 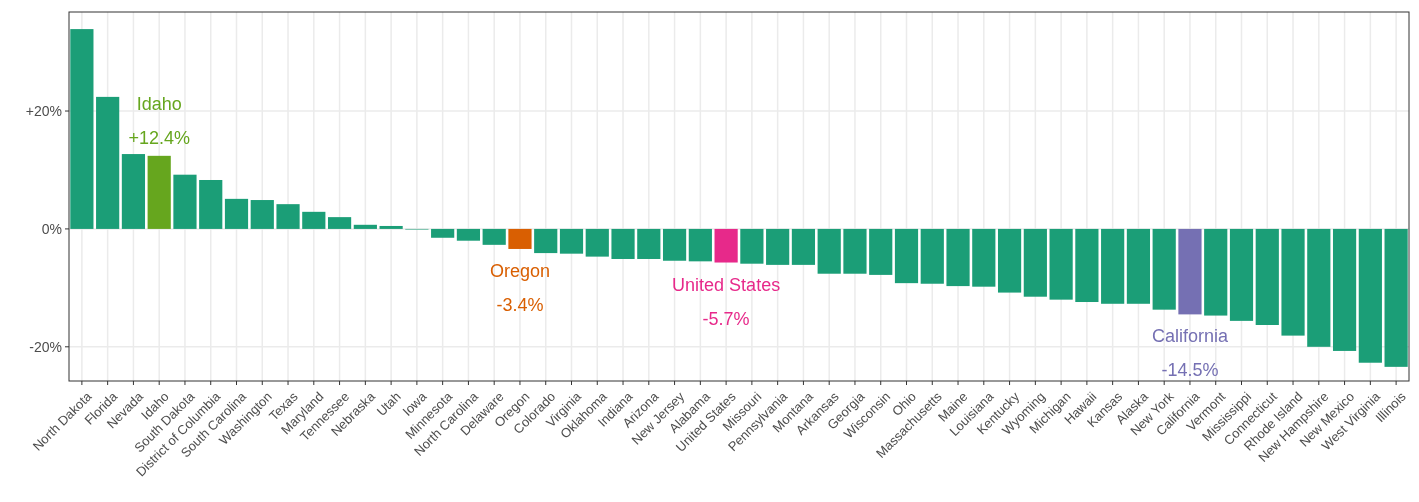 I want to click on annotation: +12.4%, so click(x=159, y=137).